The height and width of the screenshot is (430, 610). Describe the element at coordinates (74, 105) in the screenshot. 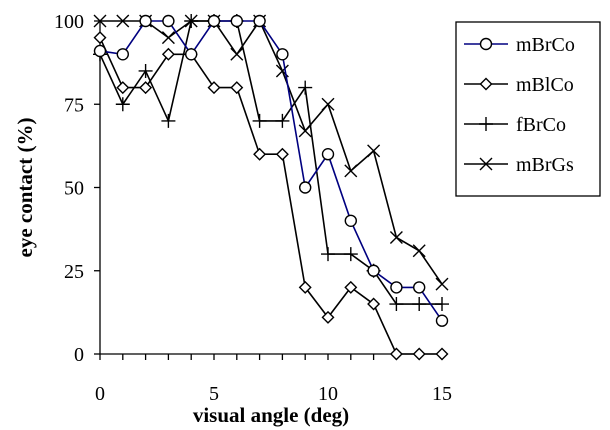

I see `y-tick-label: 75` at that location.